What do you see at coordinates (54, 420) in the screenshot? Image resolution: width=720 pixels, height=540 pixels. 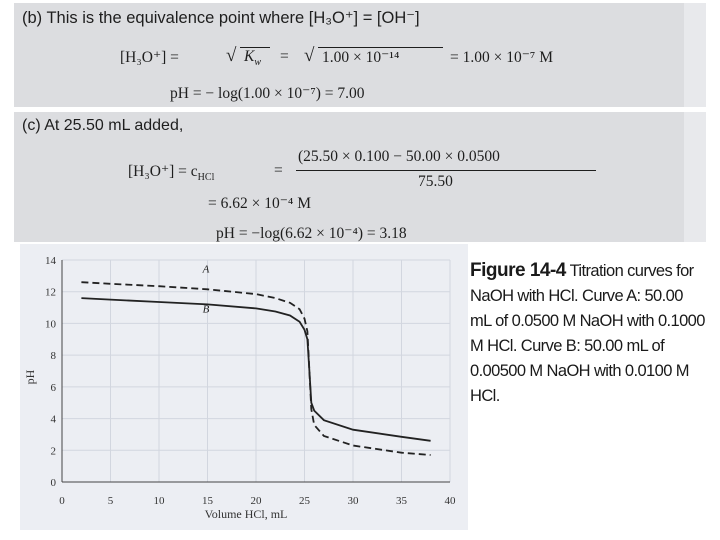 I see `y-tick-label: 4` at bounding box center [54, 420].